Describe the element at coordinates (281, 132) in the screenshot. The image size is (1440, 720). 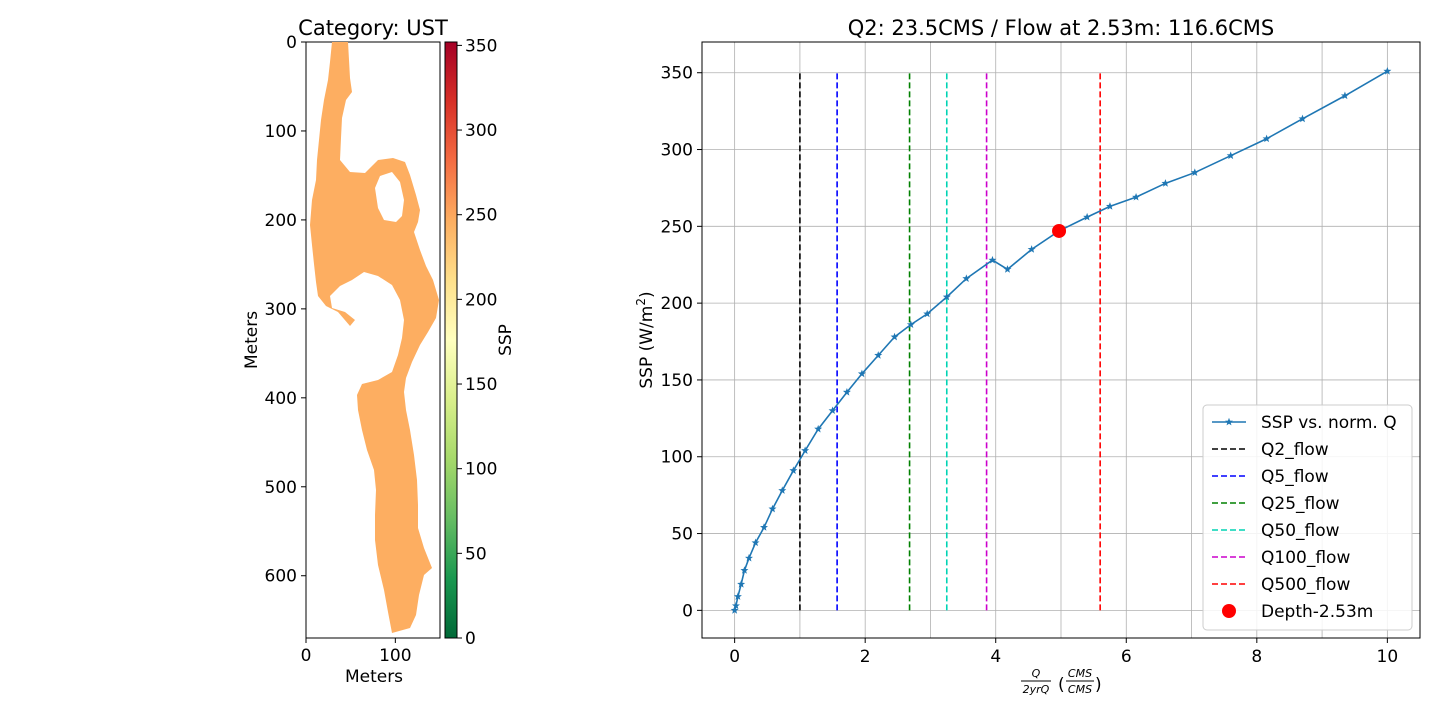
I see `map-y-tick-label: 100` at that location.